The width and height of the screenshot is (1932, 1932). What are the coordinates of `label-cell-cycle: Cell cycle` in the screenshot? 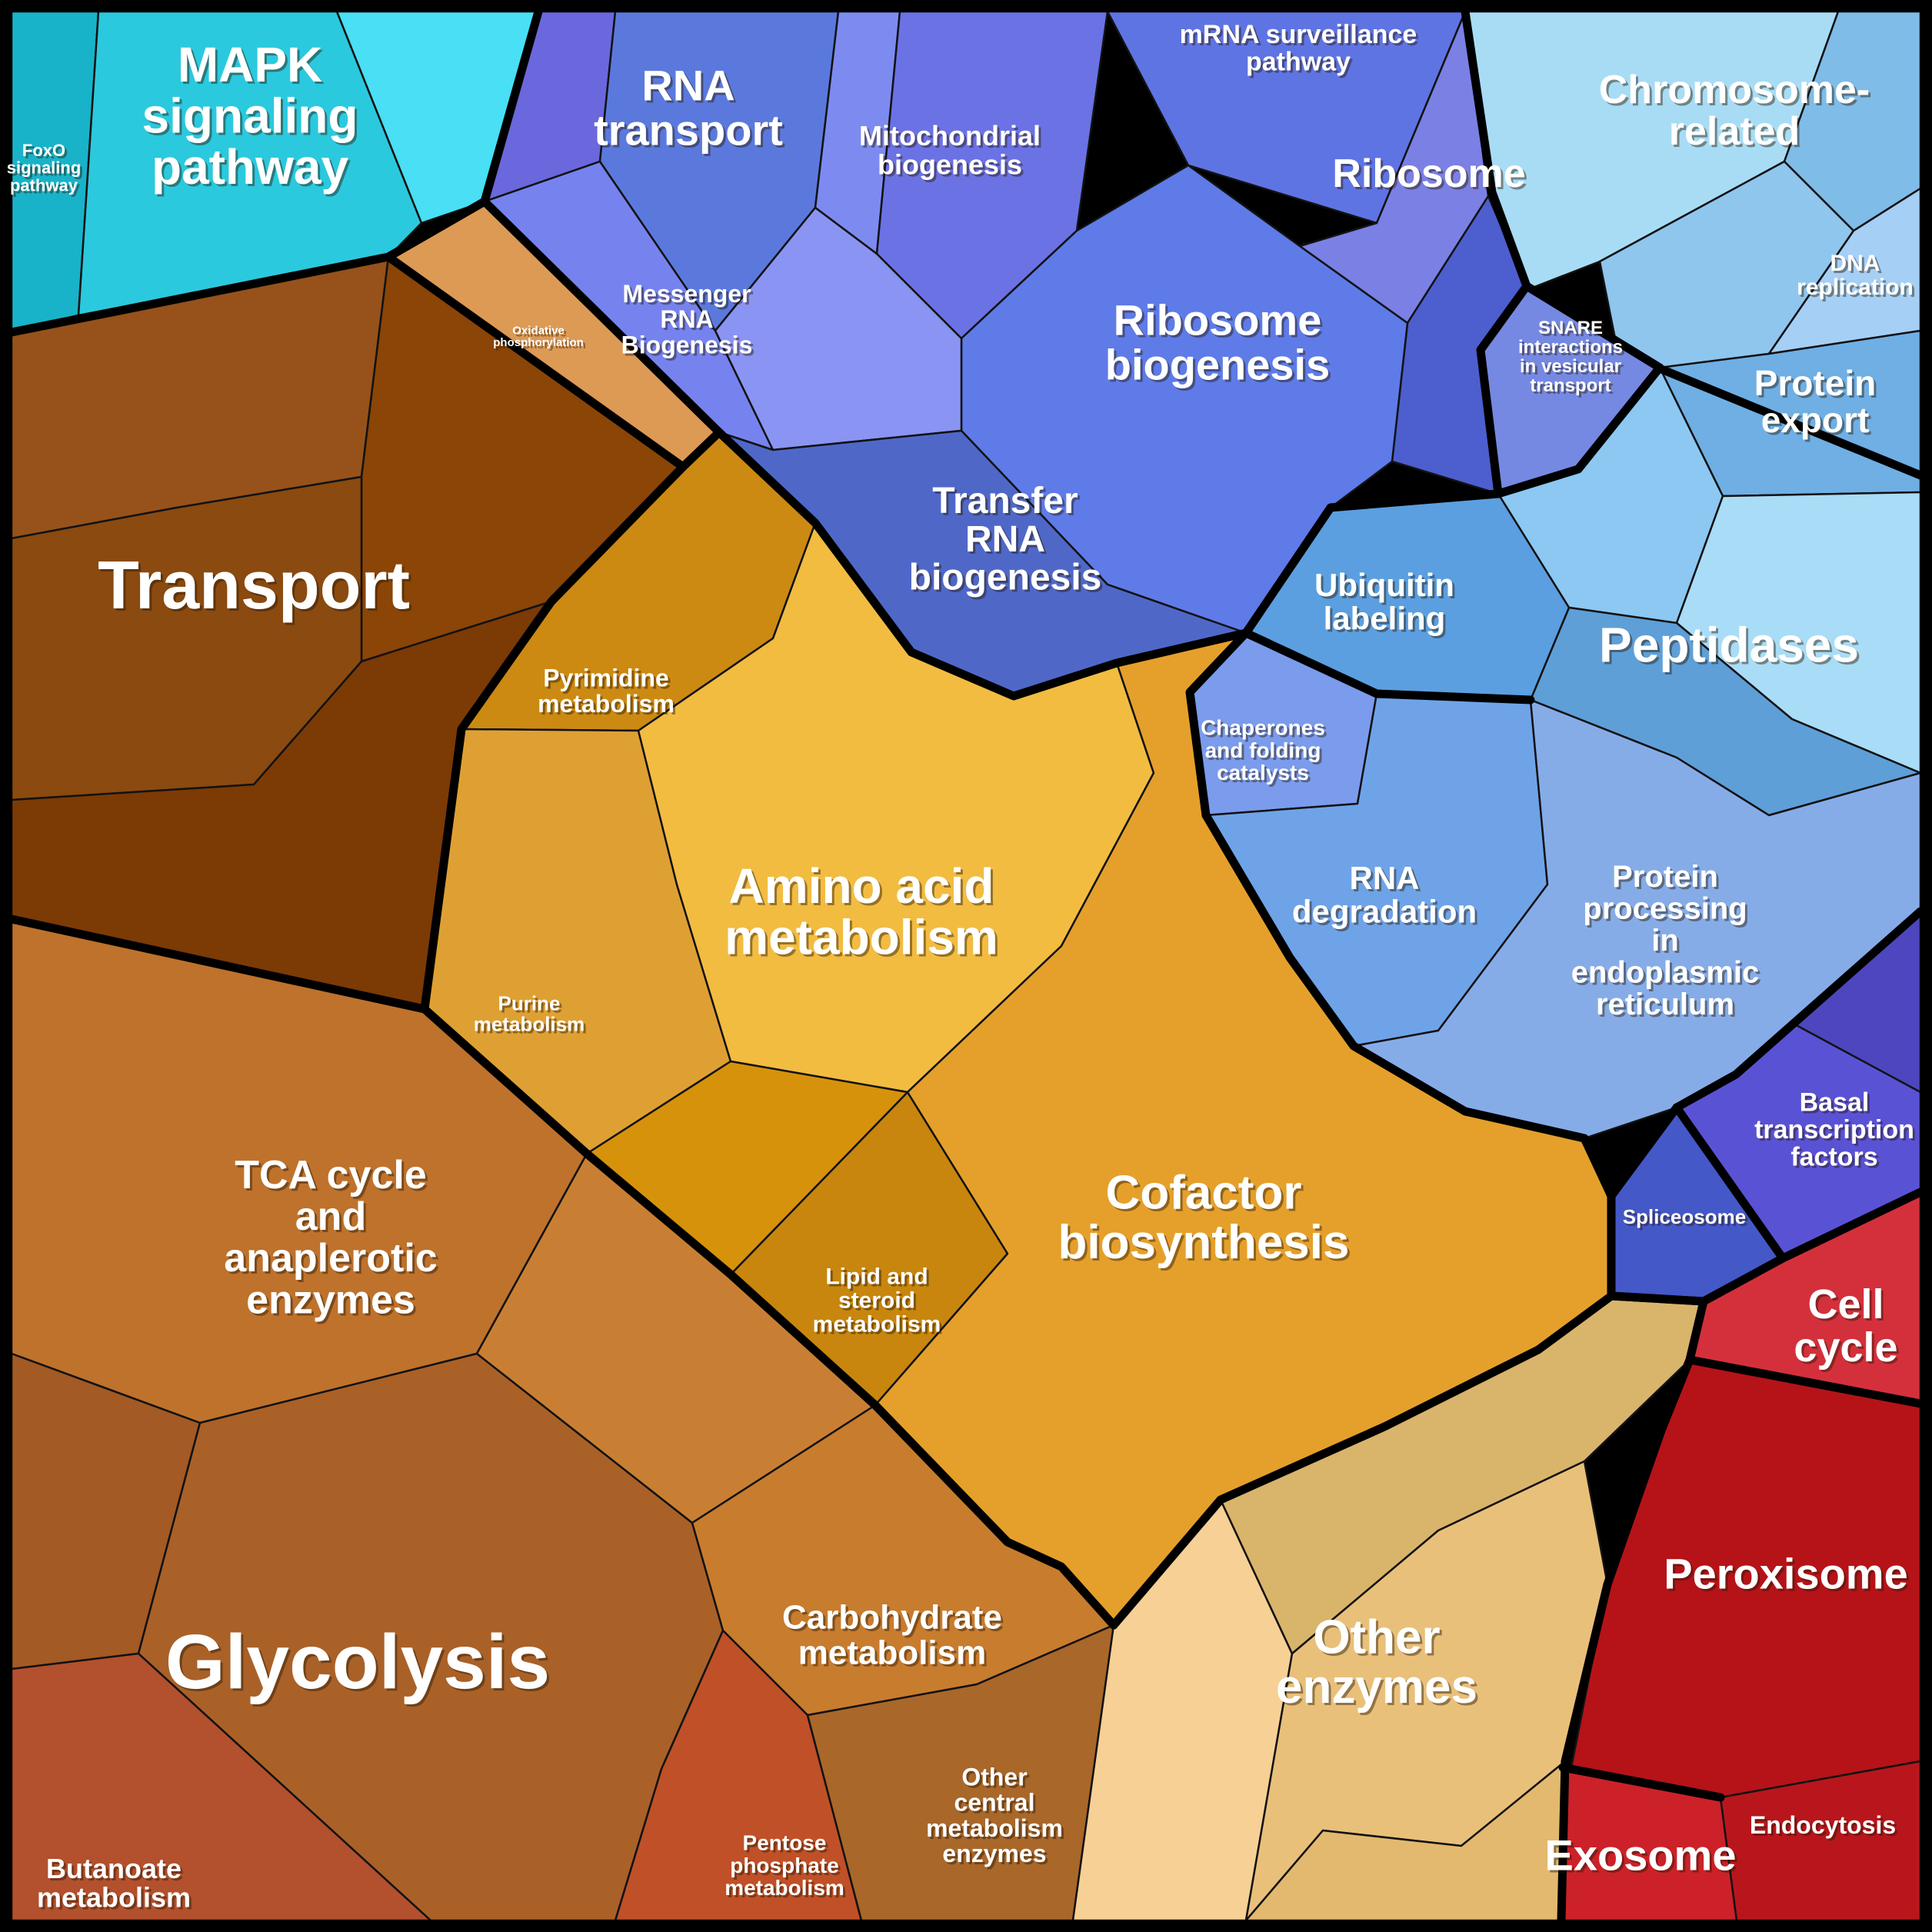 It's located at (1845, 1326).